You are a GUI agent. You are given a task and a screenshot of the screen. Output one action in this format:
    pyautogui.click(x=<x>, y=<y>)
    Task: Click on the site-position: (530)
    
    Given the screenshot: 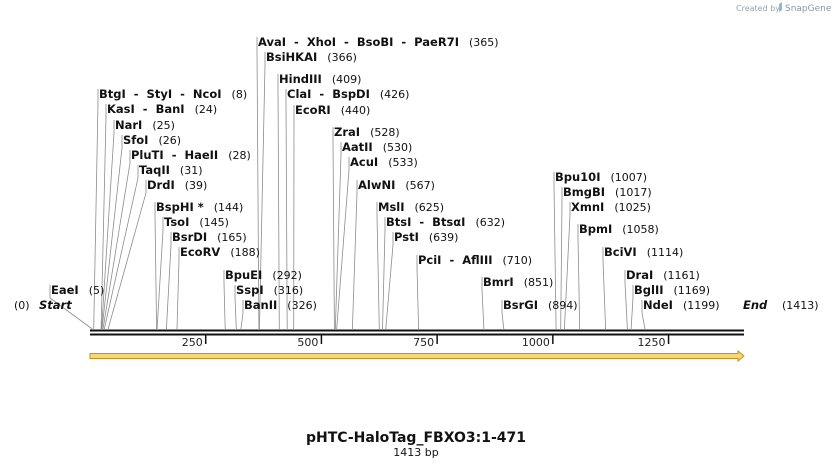 What is the action you would take?
    pyautogui.click(x=398, y=147)
    